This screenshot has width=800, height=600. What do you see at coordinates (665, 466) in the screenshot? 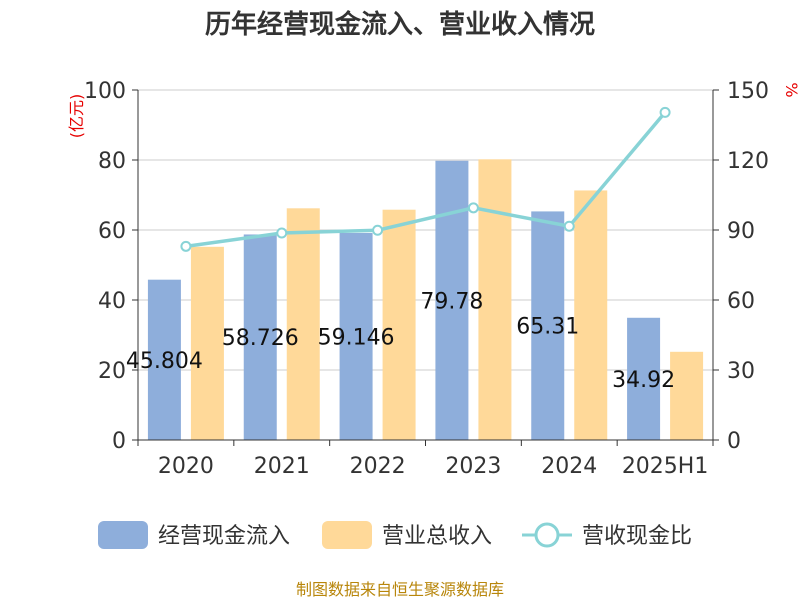
I see `x-axis-tick-label: 2025H1` at bounding box center [665, 466].